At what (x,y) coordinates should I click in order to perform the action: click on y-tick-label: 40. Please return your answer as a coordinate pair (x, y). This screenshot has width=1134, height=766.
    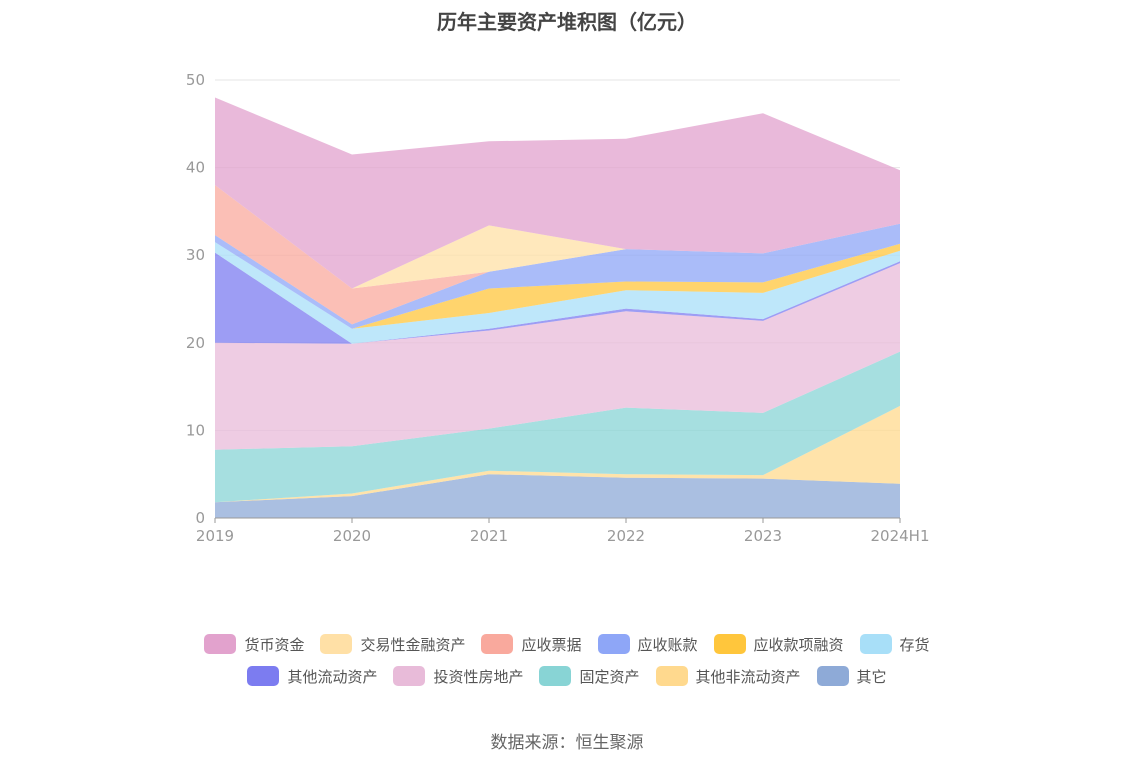
    Looking at the image, I should click on (195, 168).